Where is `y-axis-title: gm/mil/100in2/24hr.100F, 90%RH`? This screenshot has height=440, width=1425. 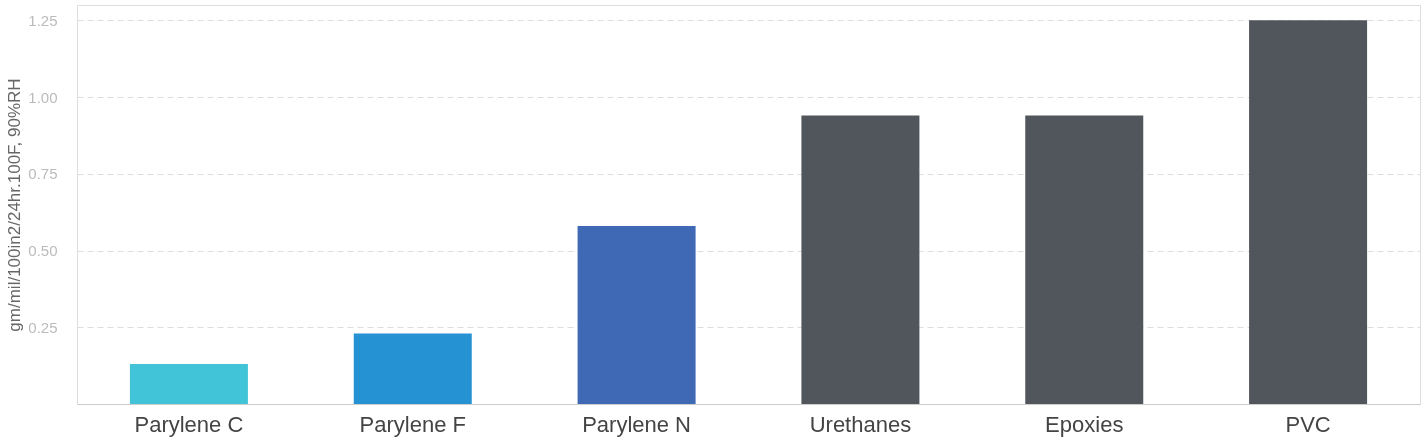
y-axis-title: gm/mil/100in2/24hr.100F, 90%RH is located at coordinates (15, 205).